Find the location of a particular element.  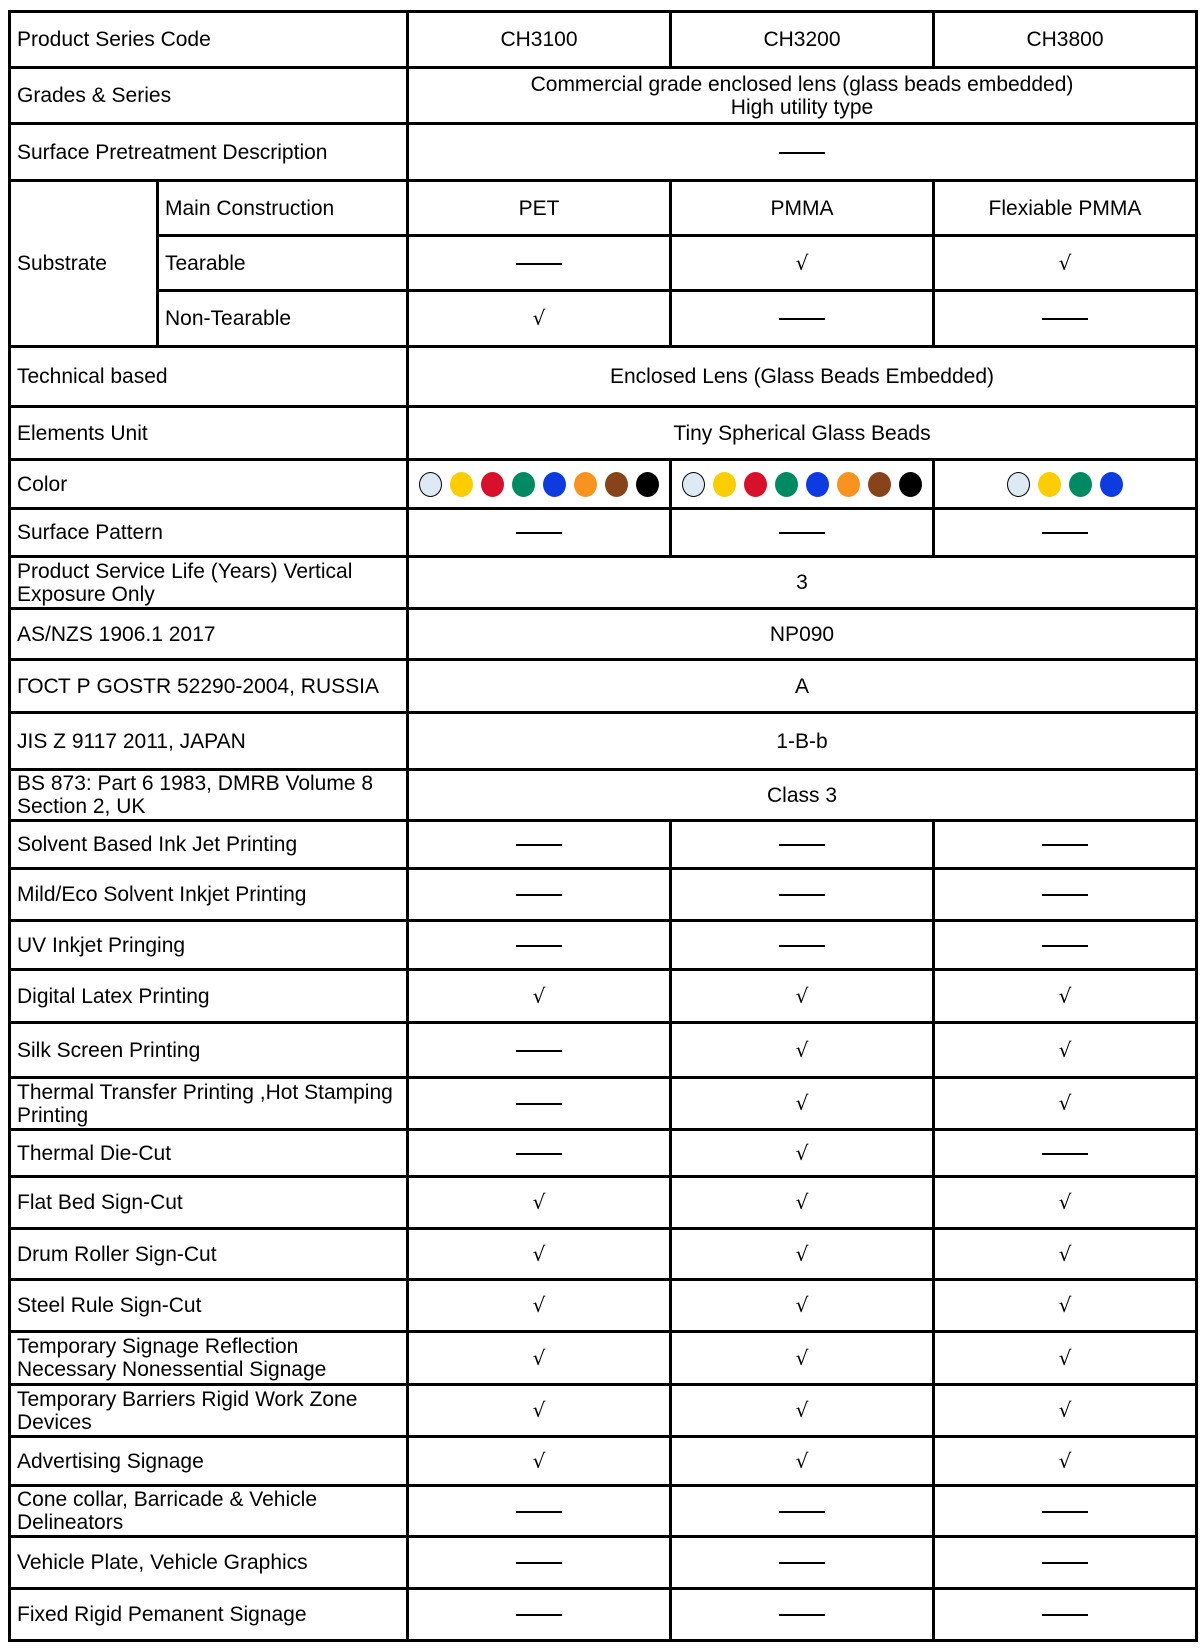

row-label: Product Series Code is located at coordinates (208, 39).